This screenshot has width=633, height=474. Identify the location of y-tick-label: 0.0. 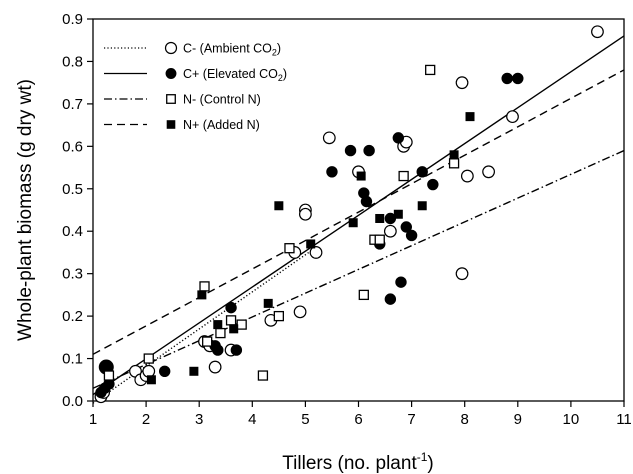
(72, 401).